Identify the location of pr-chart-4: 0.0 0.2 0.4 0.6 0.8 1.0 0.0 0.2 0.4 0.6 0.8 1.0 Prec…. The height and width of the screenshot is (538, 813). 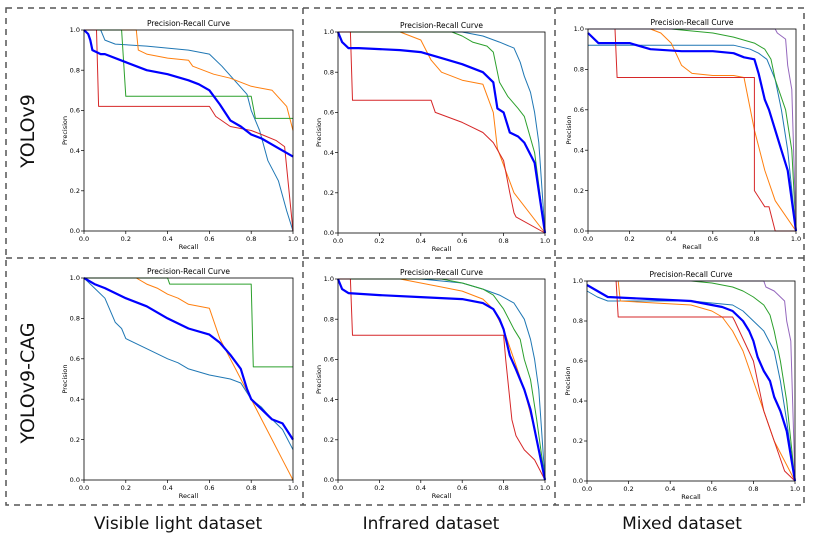
(179, 383).